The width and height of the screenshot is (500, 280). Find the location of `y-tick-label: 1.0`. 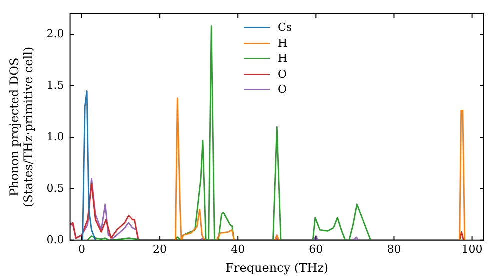

y-tick-label: 1.0 is located at coordinates (55, 137).